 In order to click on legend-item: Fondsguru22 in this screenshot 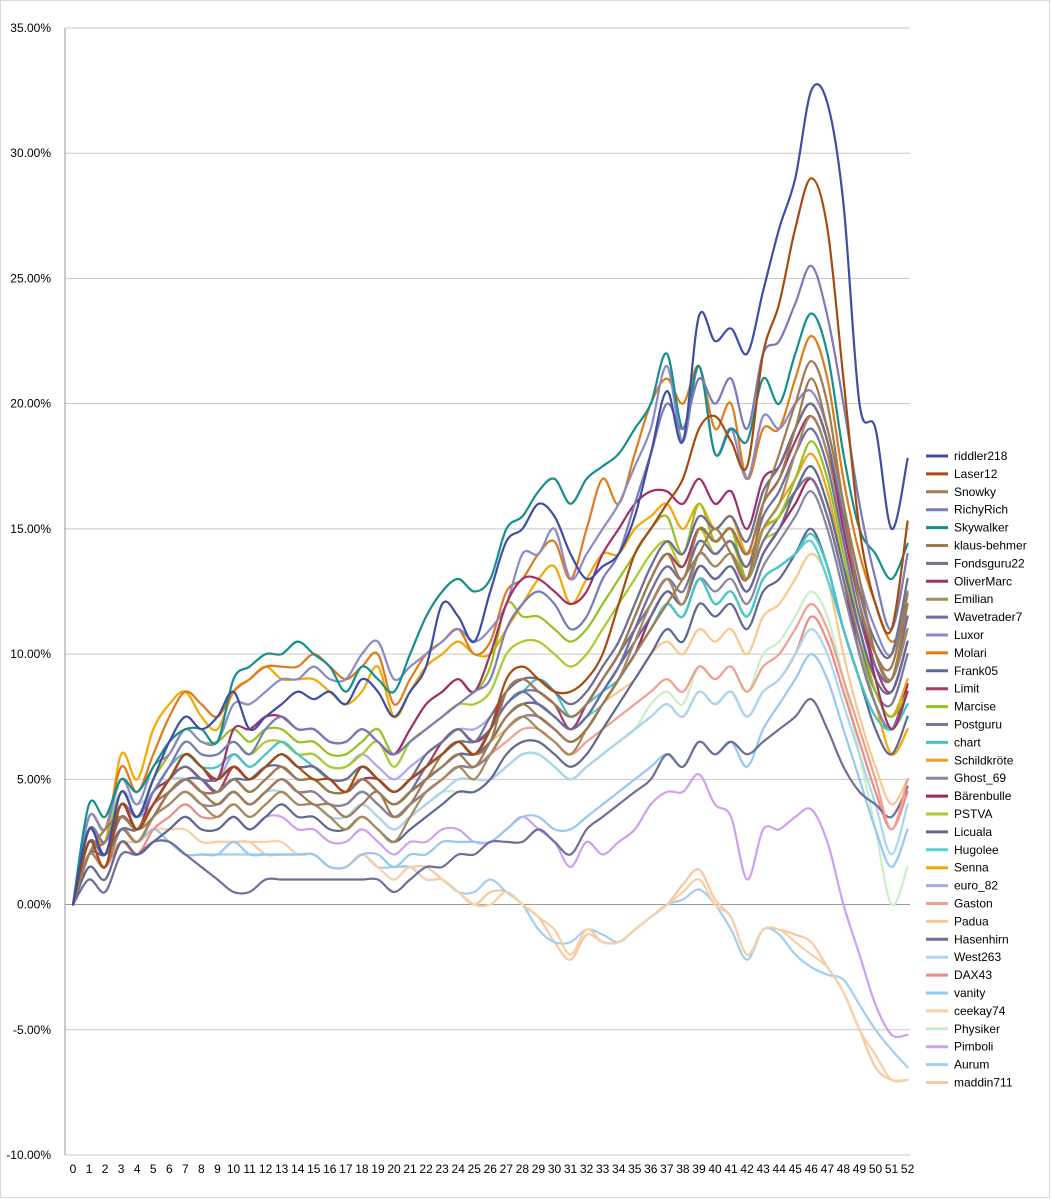, I will do `click(975, 563)`.